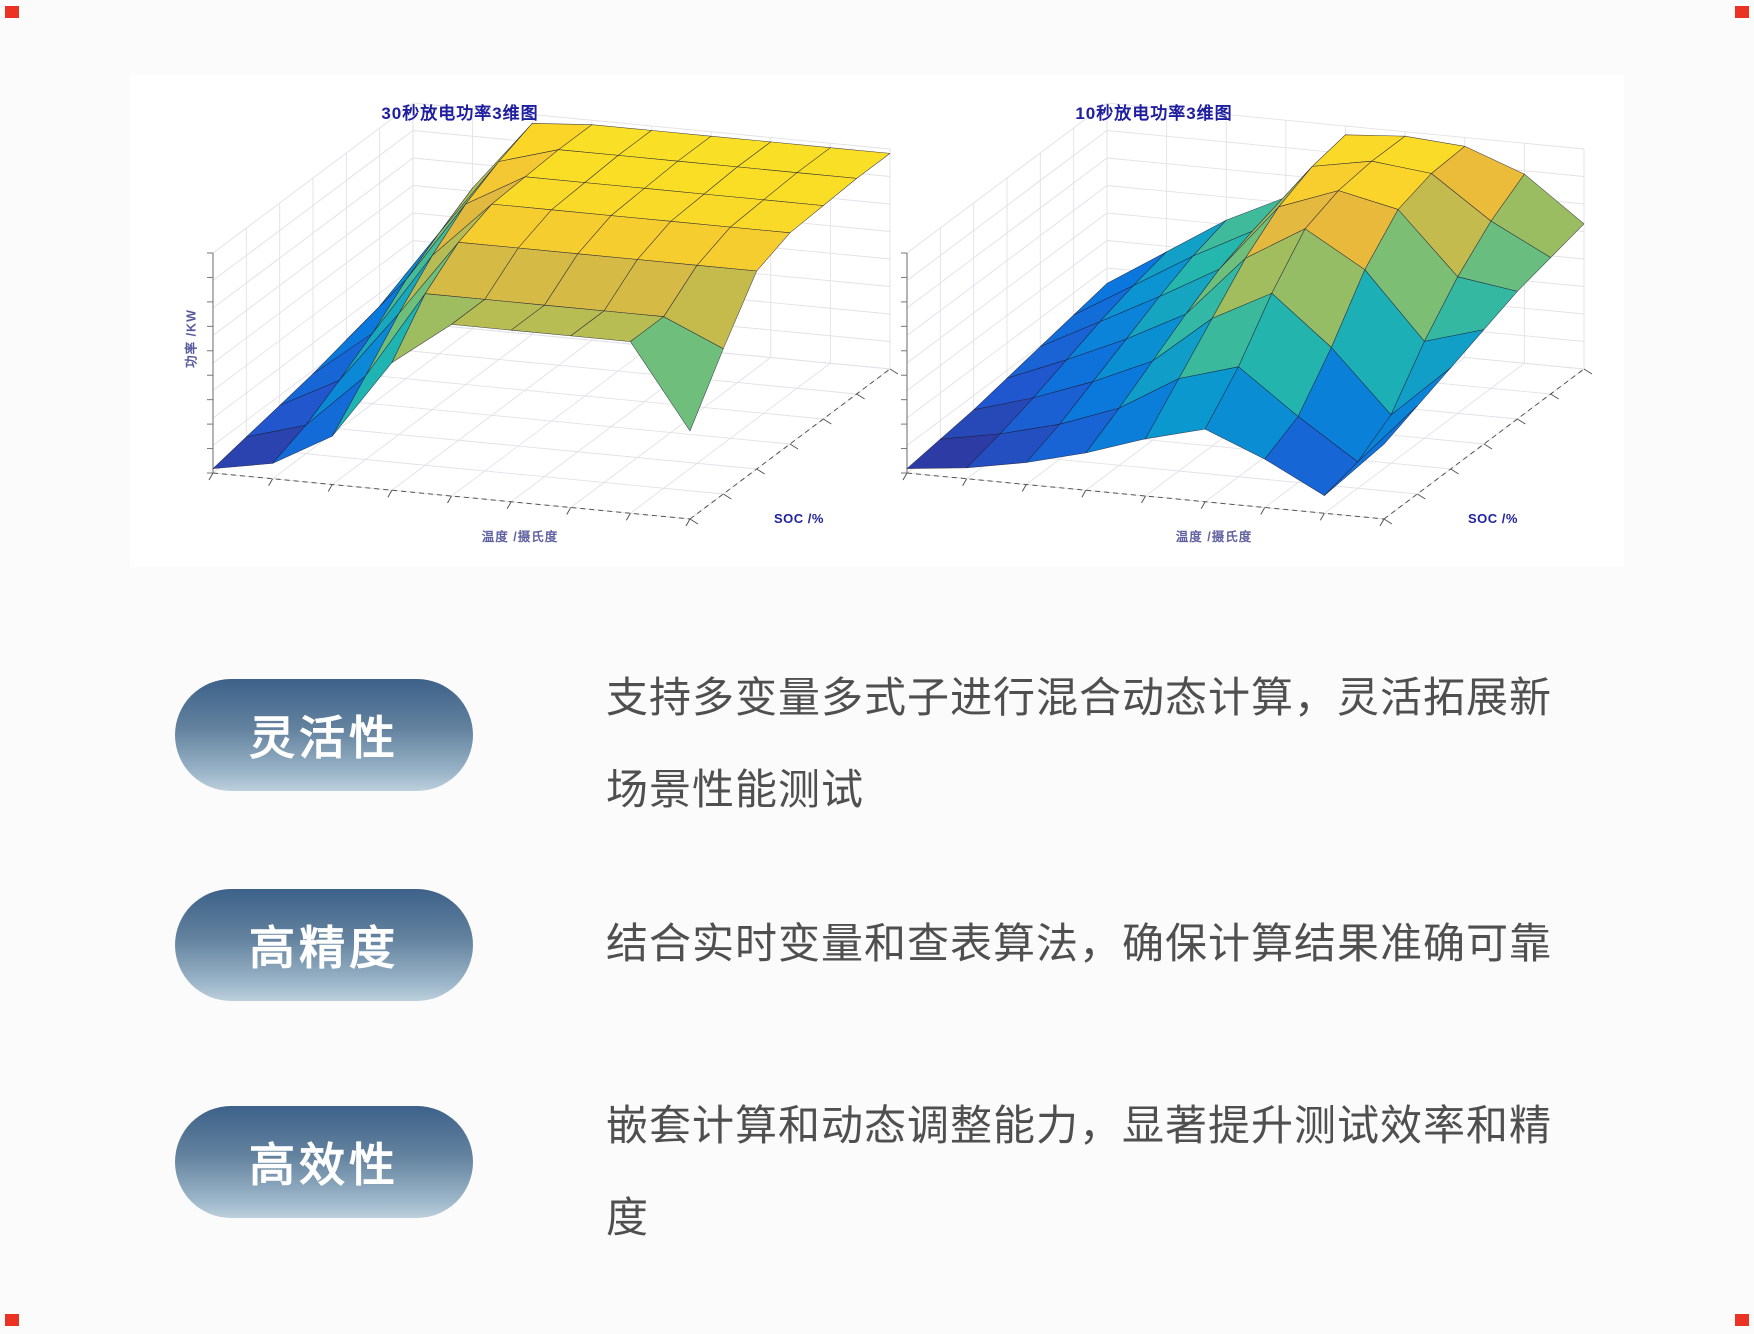 This screenshot has width=1754, height=1334. What do you see at coordinates (1493, 518) in the screenshot?
I see `y-axis-label-10s: SOC /%` at bounding box center [1493, 518].